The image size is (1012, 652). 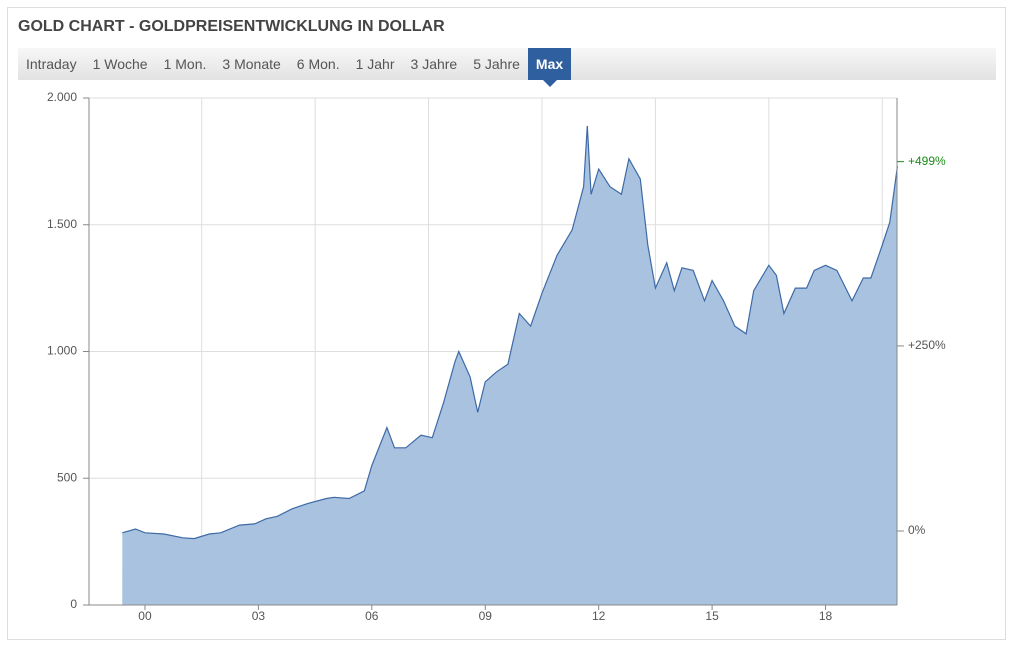 I want to click on x-tick-label: 03, so click(x=259, y=616).